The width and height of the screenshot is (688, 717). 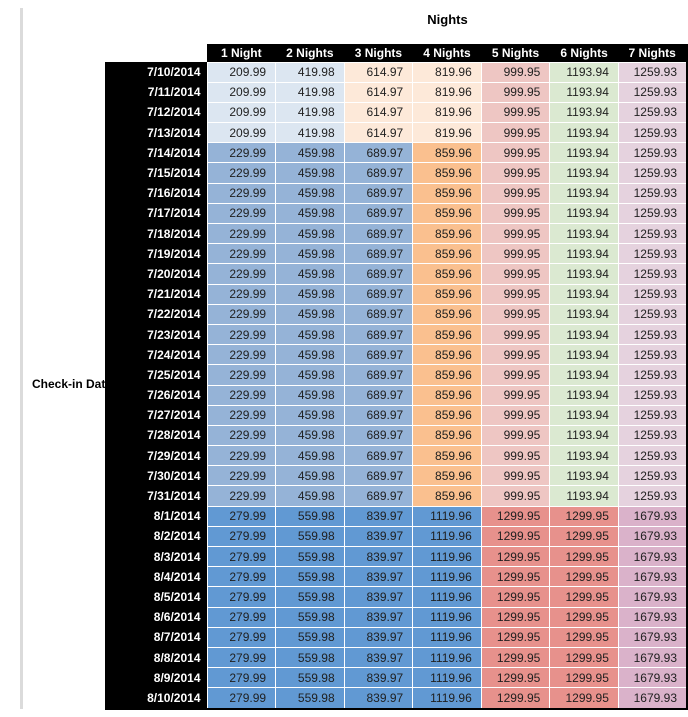 I want to click on date-cell: 7/23/2014, so click(x=156, y=334).